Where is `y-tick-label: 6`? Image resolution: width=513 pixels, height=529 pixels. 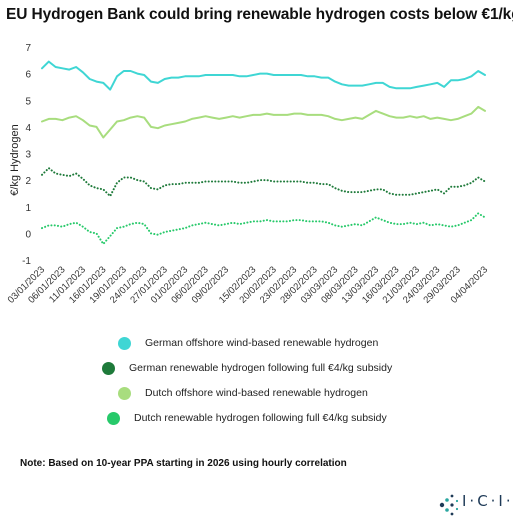 y-tick-label: 6 is located at coordinates (28, 75).